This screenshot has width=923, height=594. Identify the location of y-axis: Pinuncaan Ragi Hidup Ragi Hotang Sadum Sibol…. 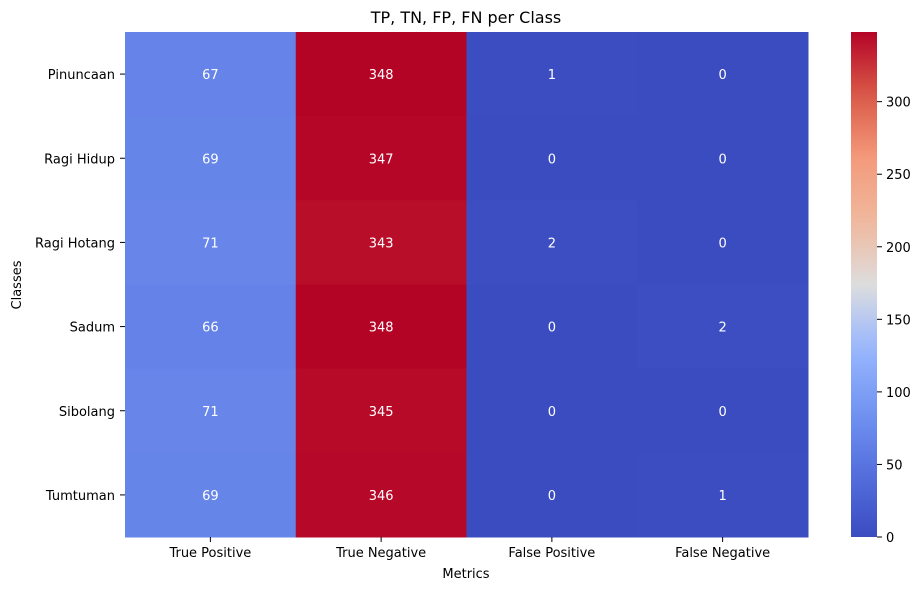
(80, 286).